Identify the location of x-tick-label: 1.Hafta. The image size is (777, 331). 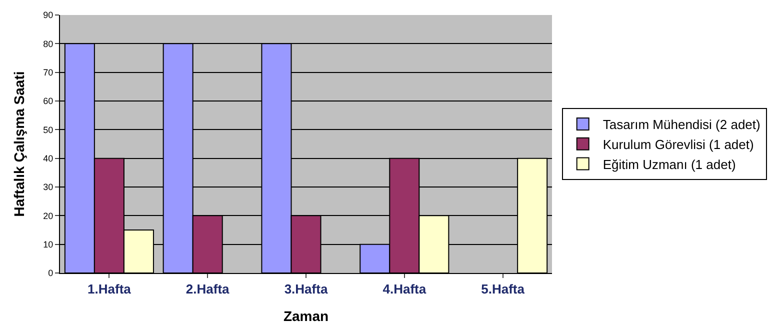
(110, 289).